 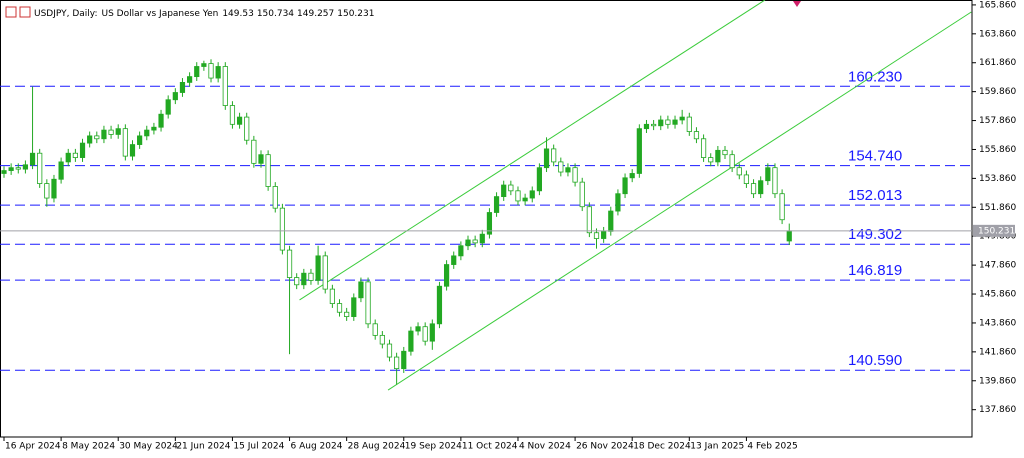 I want to click on level-label: 146.819, so click(x=875, y=270).